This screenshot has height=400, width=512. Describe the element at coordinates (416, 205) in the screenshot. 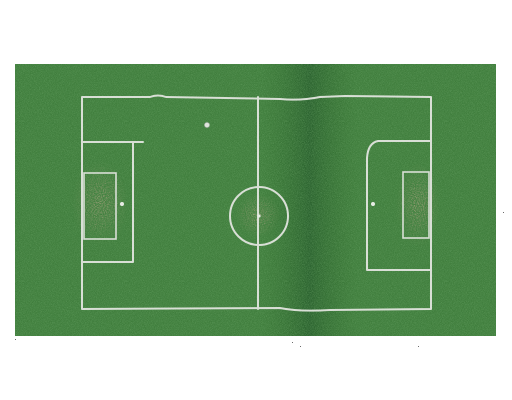

I see `right-goal-area` at that location.